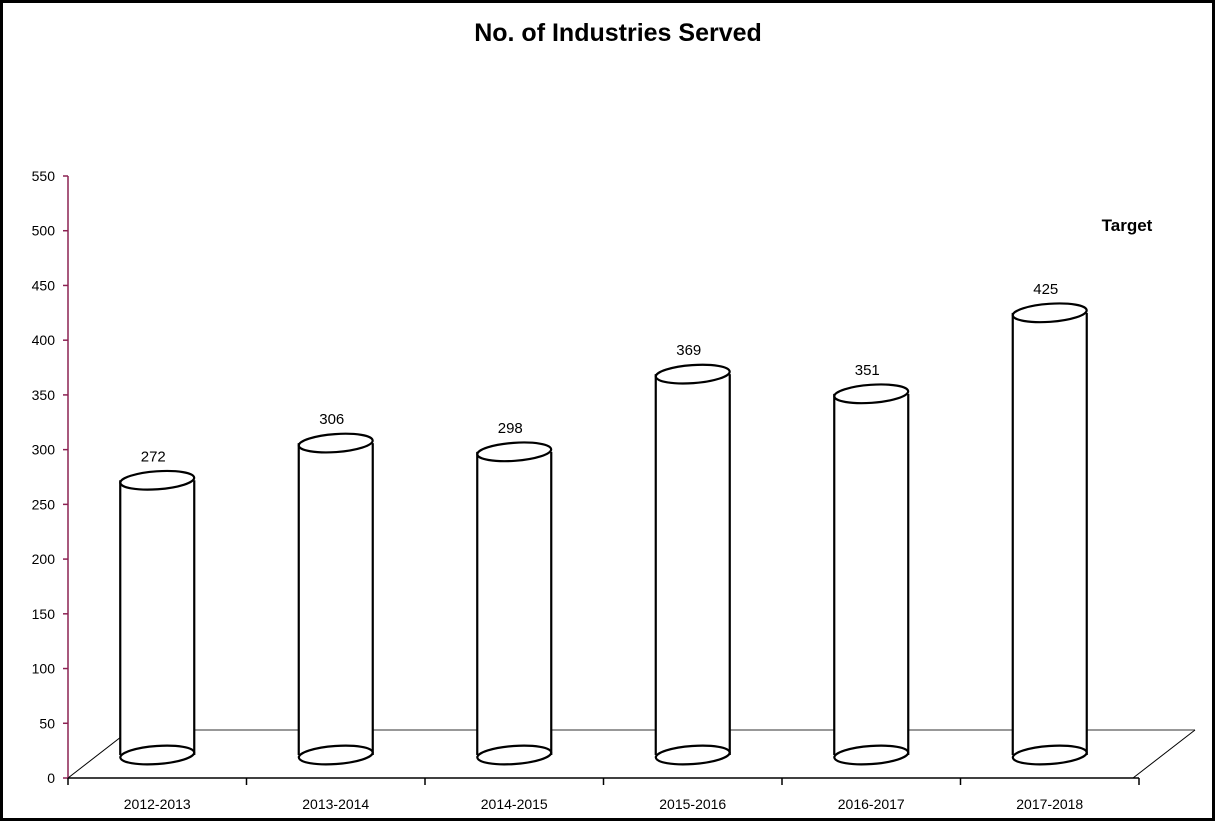 Image resolution: width=1215 pixels, height=824 pixels. Describe the element at coordinates (1049, 804) in the screenshot. I see `x-tick-label: 2017-2018` at that location.